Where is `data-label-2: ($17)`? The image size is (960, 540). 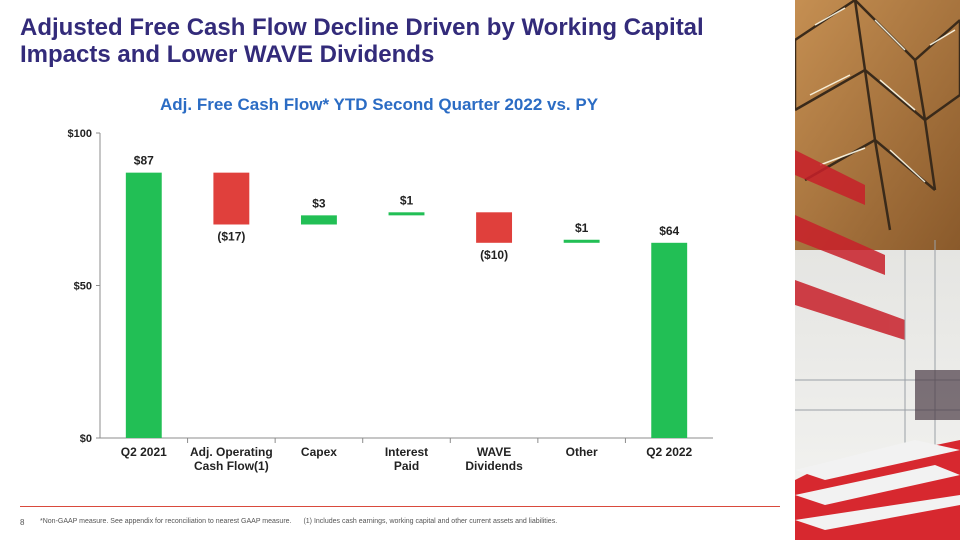
data-label-2: ($17) is located at coordinates (231, 237).